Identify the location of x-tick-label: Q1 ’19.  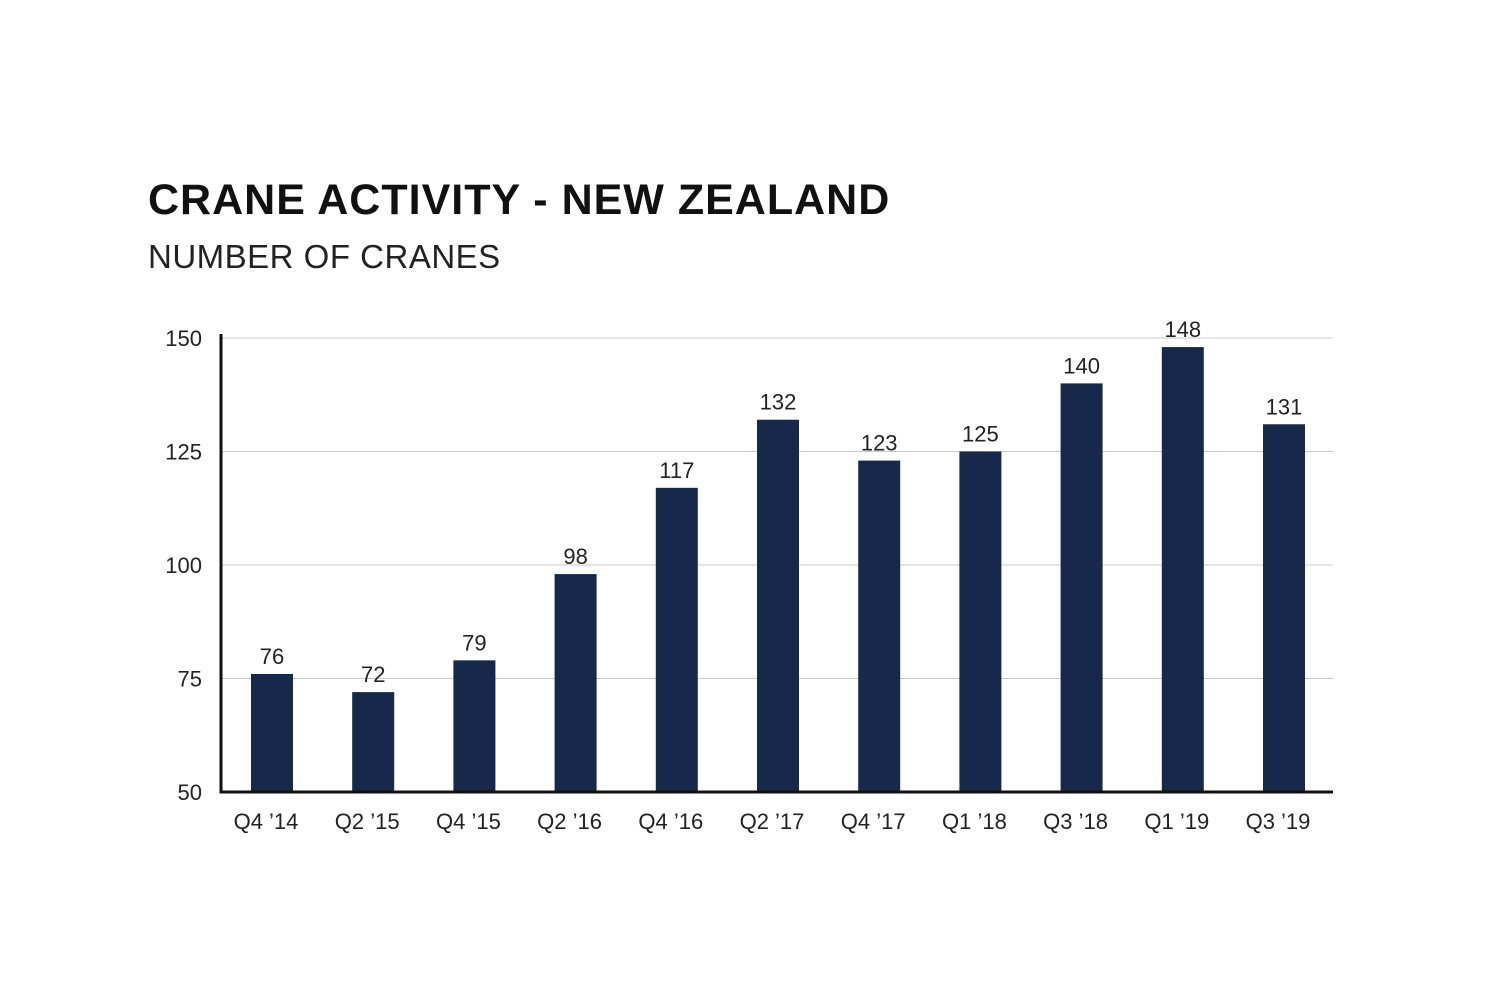
(1176, 821).